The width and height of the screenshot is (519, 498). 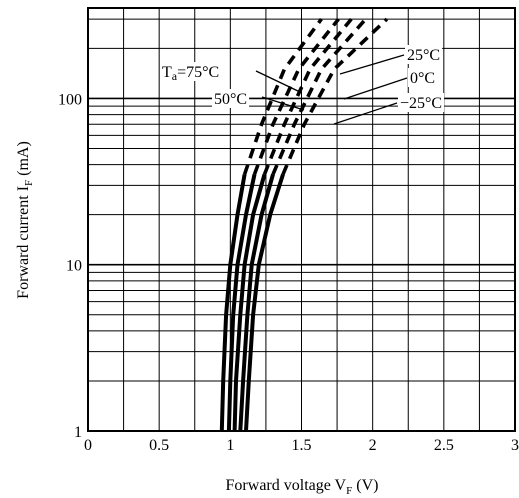 What do you see at coordinates (74, 266) in the screenshot?
I see `y-tick-label: 10` at bounding box center [74, 266].